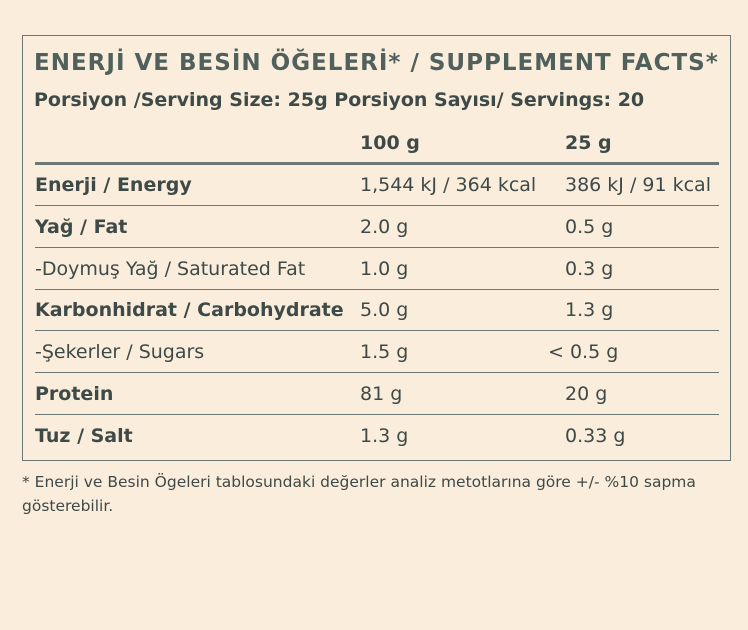 This screenshot has height=630, width=748. Describe the element at coordinates (586, 394) in the screenshot. I see `row-value: 20 g` at that location.